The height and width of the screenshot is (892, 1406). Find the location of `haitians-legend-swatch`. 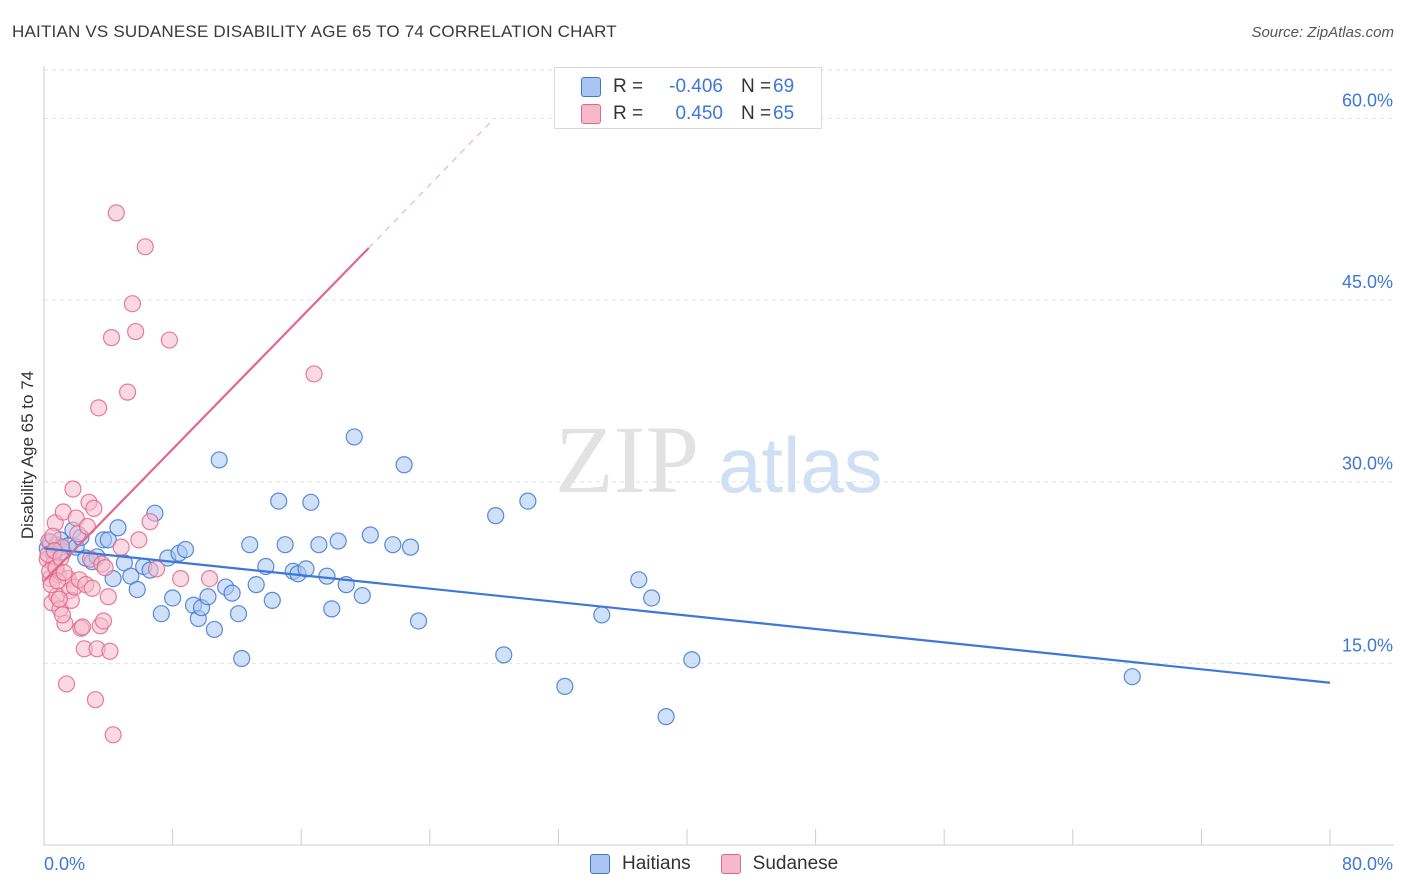

haitians-legend-swatch is located at coordinates (600, 864).